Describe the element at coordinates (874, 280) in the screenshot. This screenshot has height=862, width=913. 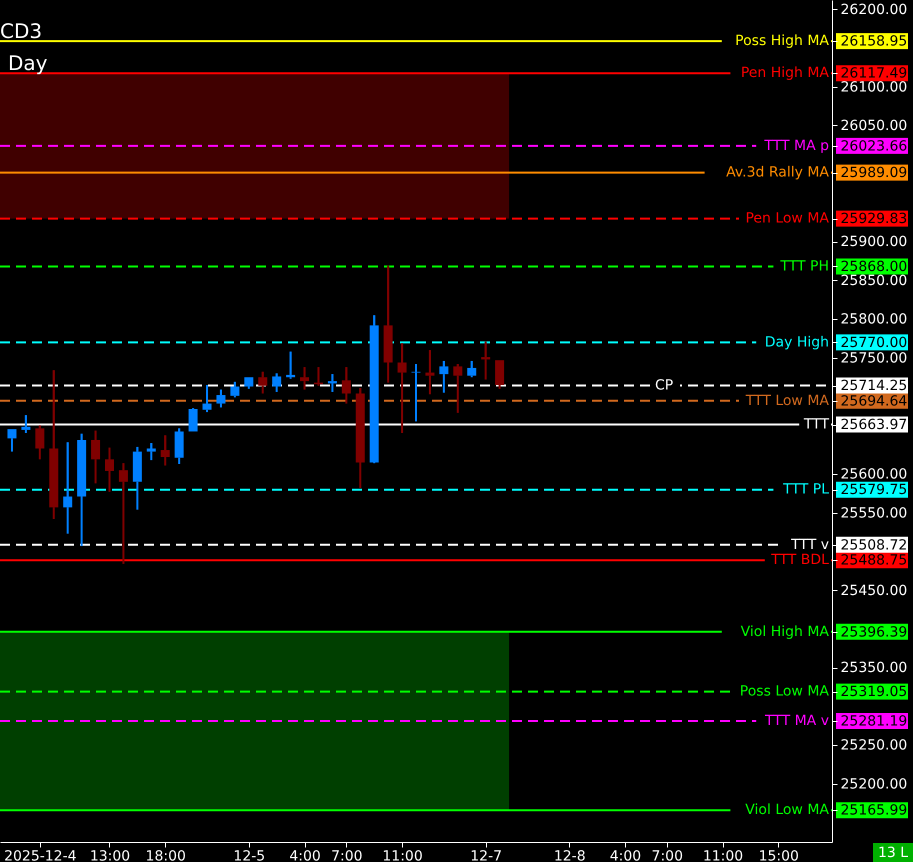
I see `y-tick-label: 25850.00` at that location.